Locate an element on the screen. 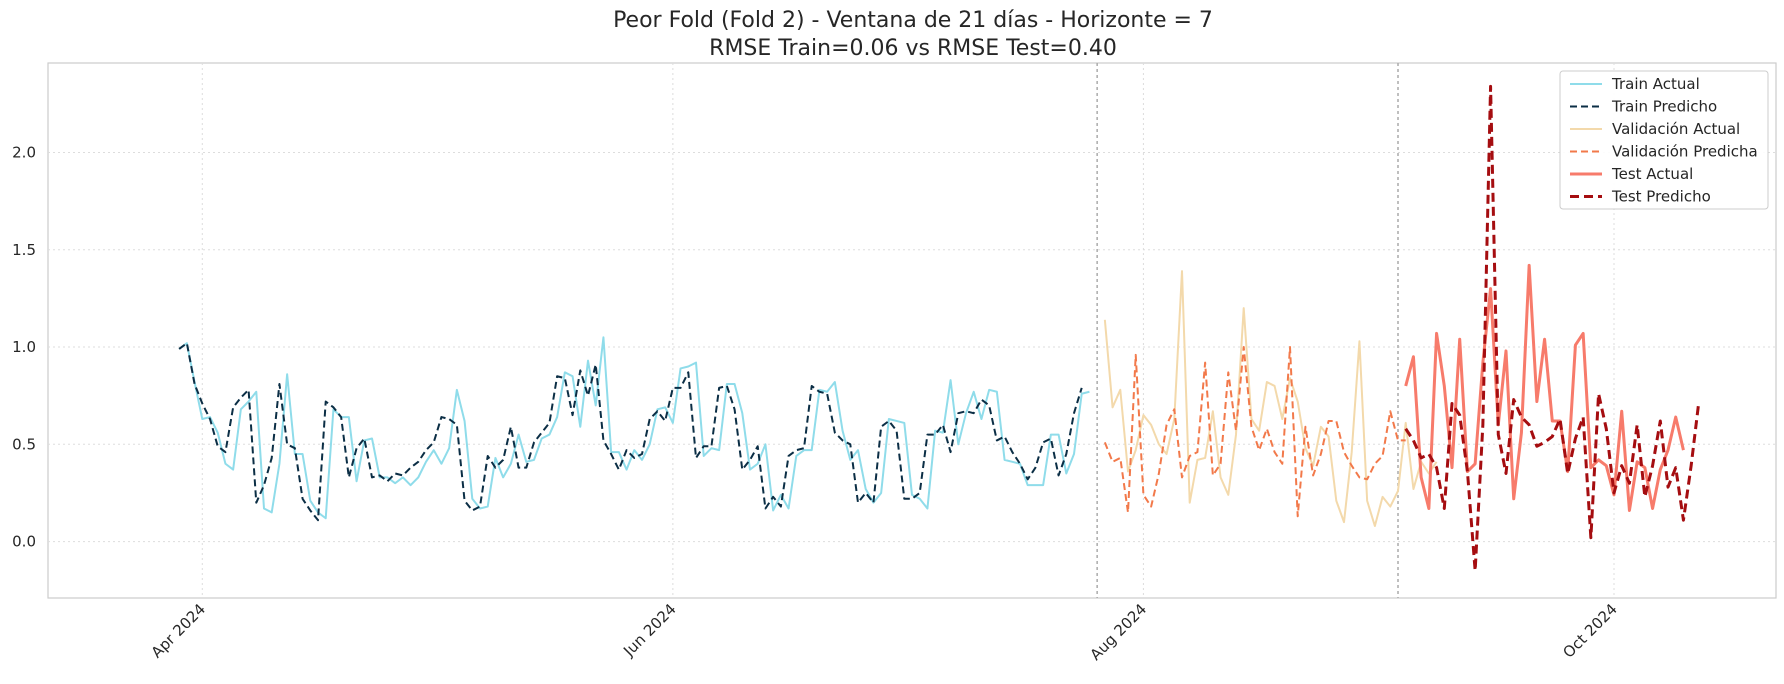 The width and height of the screenshot is (1784, 684). split-lines is located at coordinates (1247, 330).